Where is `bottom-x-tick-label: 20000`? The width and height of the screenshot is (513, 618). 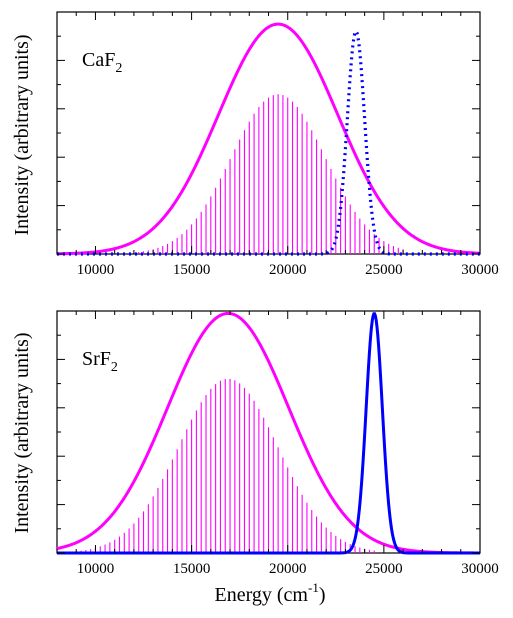 bottom-x-tick-label: 20000 is located at coordinates (288, 569).